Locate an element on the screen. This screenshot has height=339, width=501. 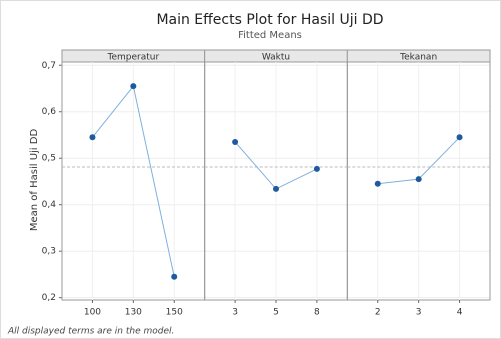
y-tick-label: 0,6 is located at coordinates (49, 112).